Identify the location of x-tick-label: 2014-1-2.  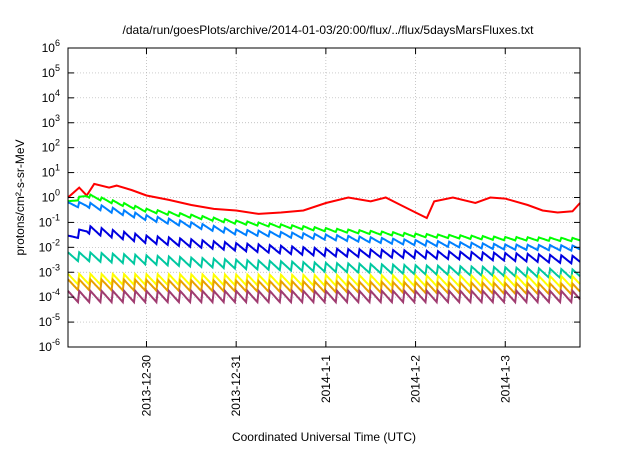
(416, 379).